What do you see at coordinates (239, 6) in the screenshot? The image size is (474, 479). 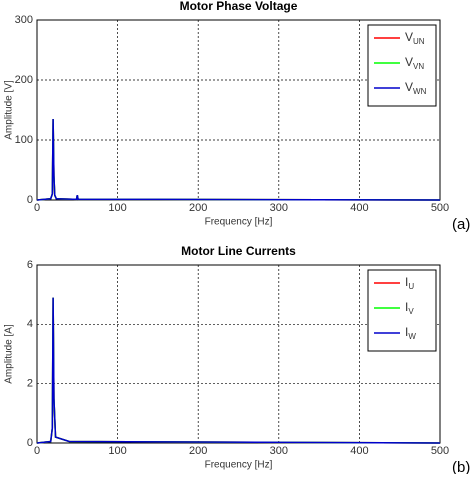 I see `chart-title: Motor Phase Voltage` at bounding box center [239, 6].